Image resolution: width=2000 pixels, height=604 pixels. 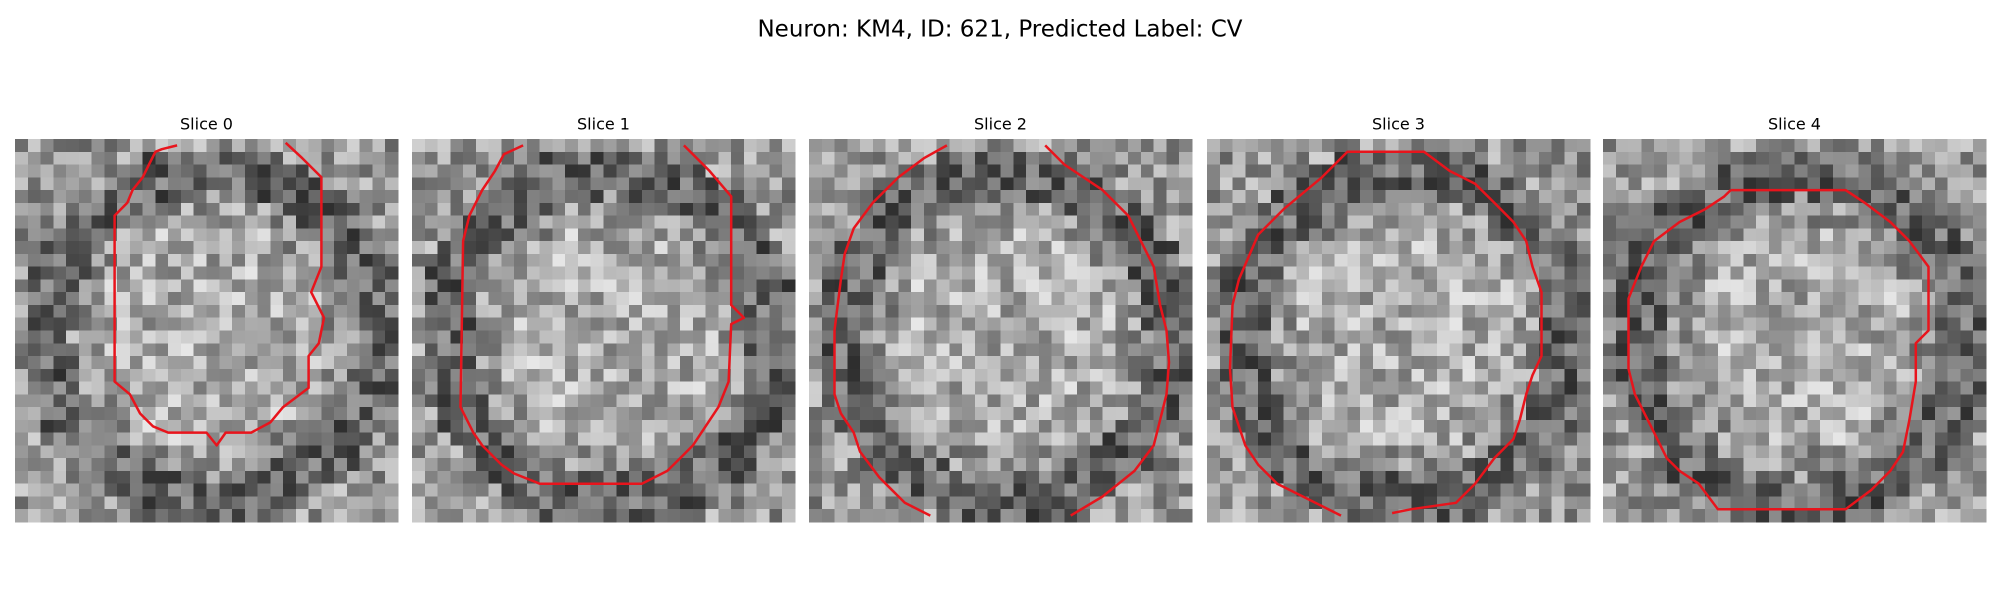 I want to click on panel: Slice 2, so click(x=1001, y=319).